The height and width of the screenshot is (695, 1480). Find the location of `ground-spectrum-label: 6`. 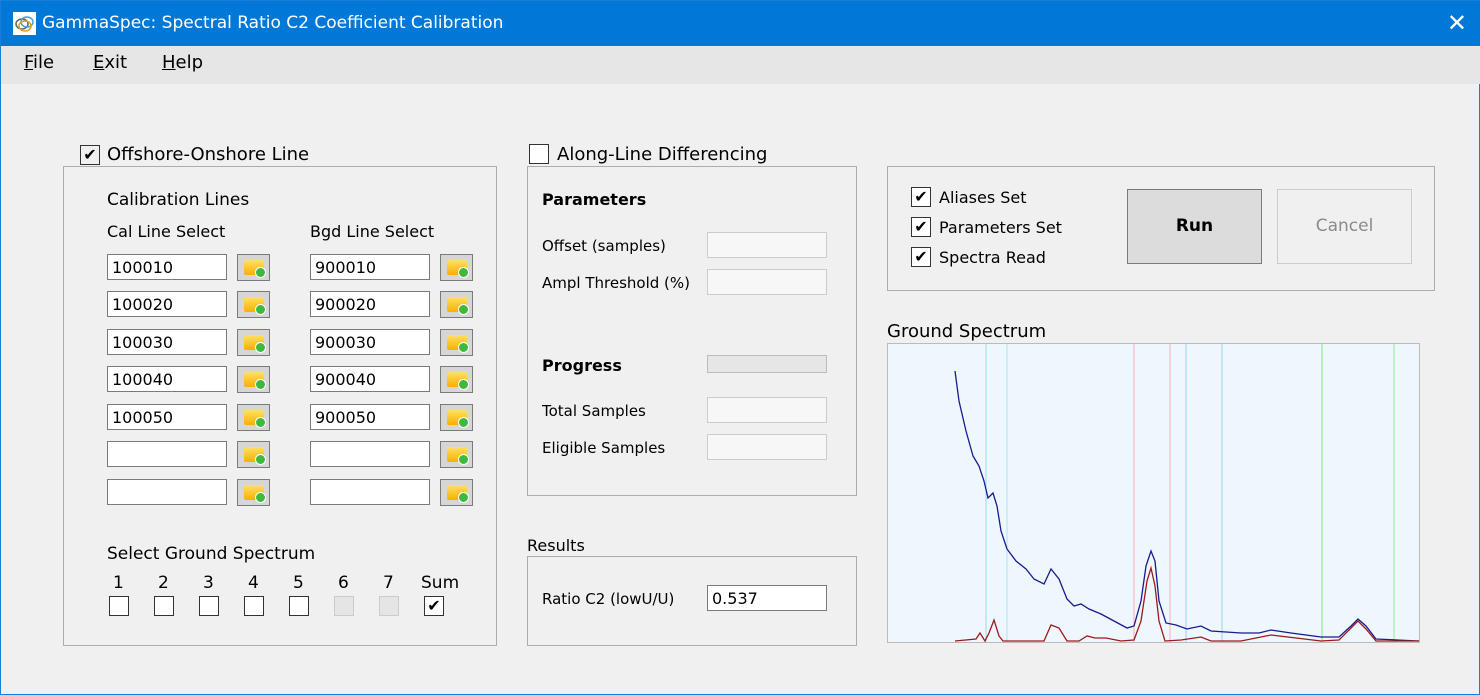

ground-spectrum-label: 6 is located at coordinates (343, 583).